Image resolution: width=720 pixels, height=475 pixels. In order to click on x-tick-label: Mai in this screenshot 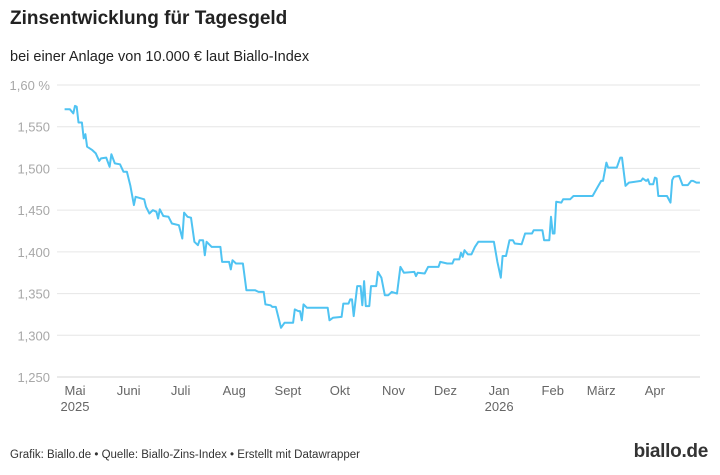, I will do `click(75, 390)`.